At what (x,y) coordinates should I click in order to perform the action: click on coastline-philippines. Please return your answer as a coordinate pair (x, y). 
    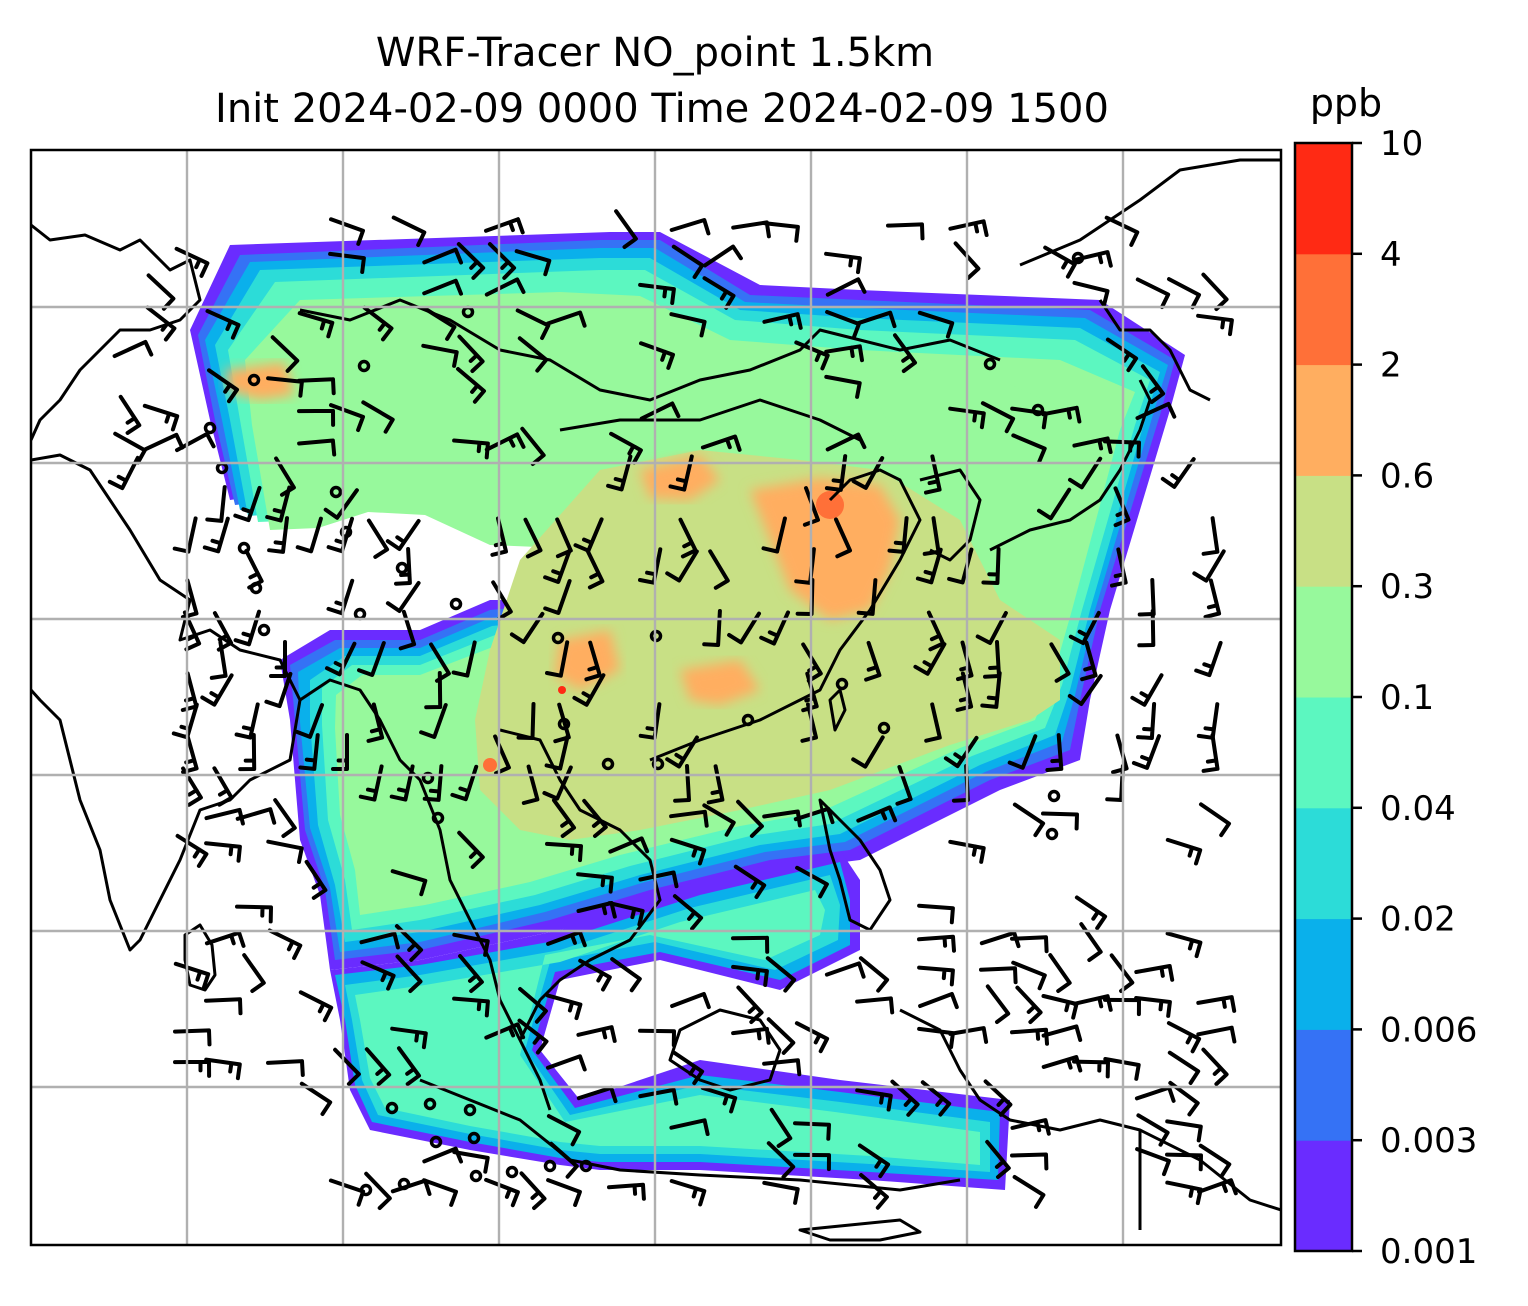
    Looking at the image, I should click on (855, 865).